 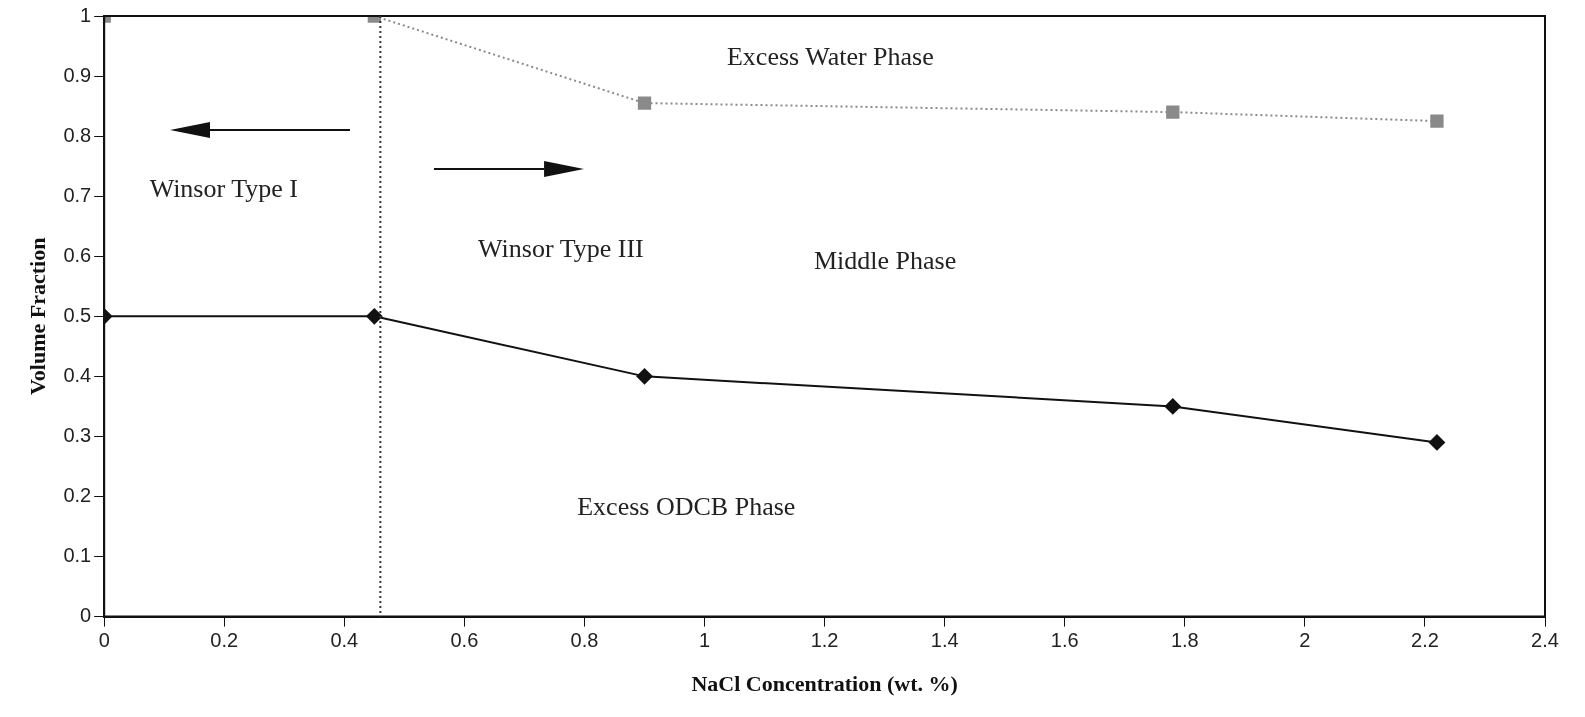 What do you see at coordinates (37, 316) in the screenshot?
I see `y-axis-title: Volume Fraction` at bounding box center [37, 316].